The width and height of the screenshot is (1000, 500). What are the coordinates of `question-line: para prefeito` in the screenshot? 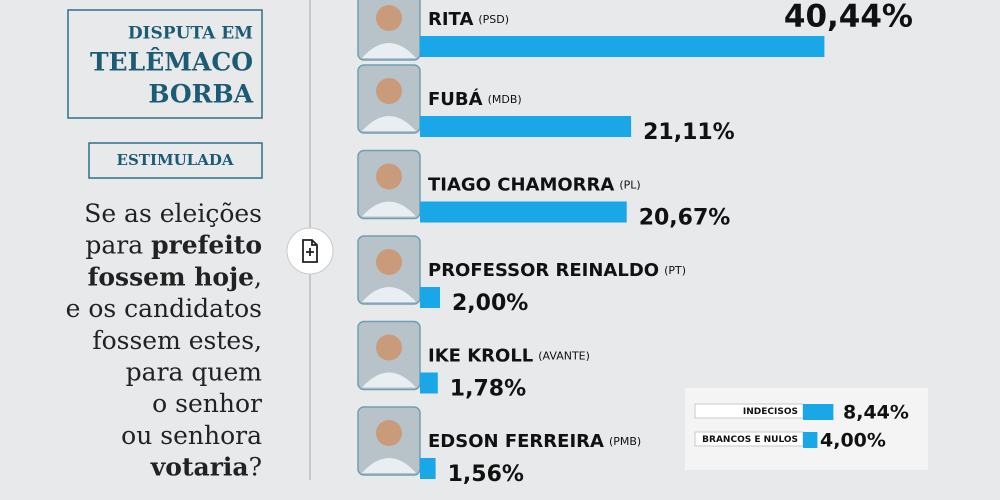 It's located at (173, 244).